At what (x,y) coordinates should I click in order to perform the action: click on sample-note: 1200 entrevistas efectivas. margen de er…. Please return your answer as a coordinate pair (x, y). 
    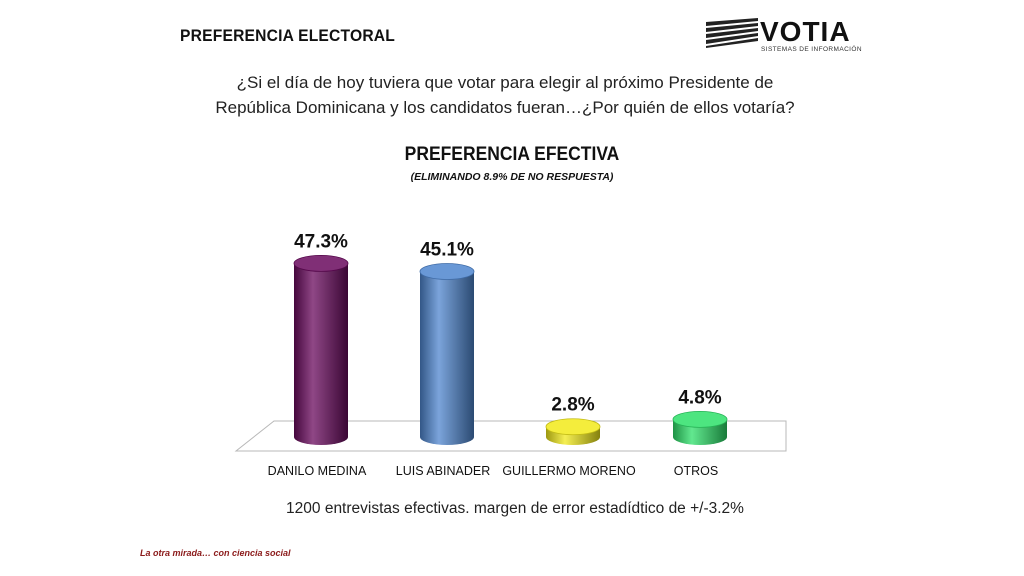
    Looking at the image, I should click on (515, 508).